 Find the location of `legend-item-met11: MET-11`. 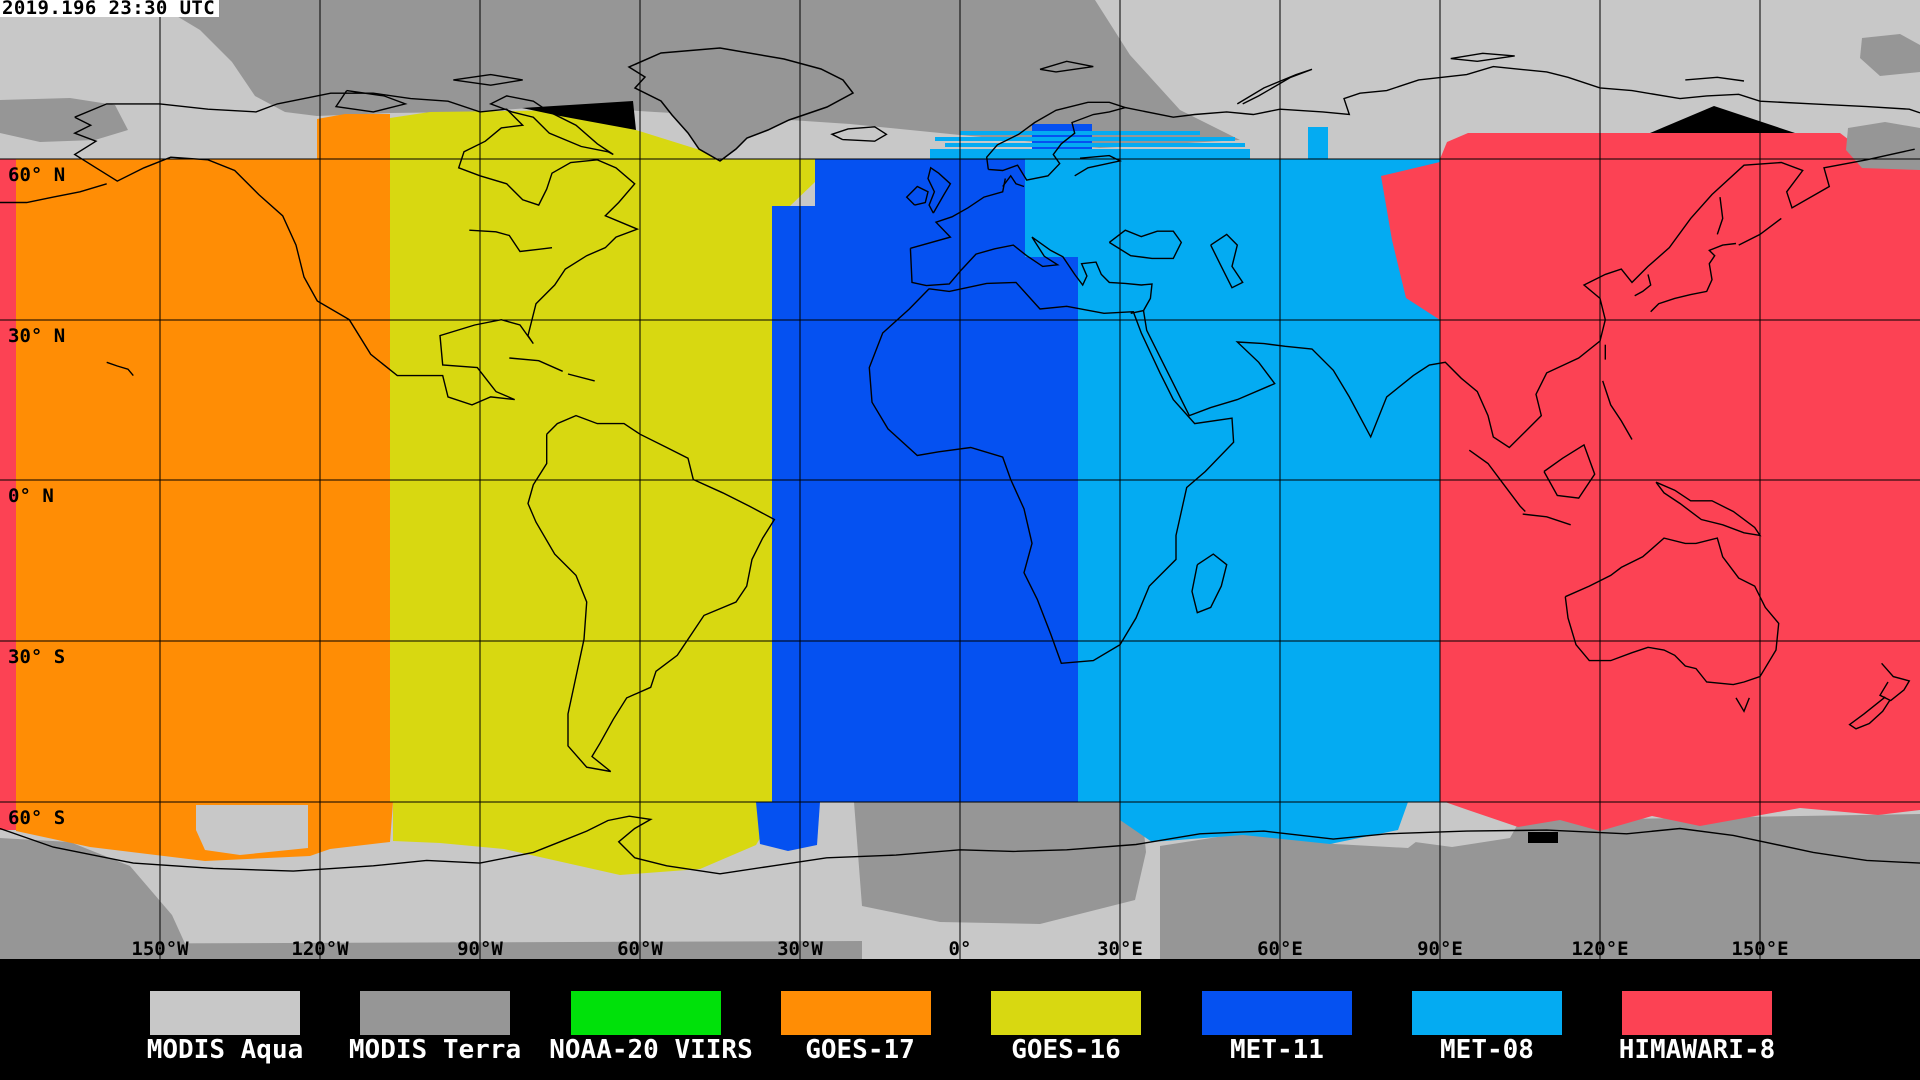

legend-item-met11: MET-11 is located at coordinates (1277, 1028).